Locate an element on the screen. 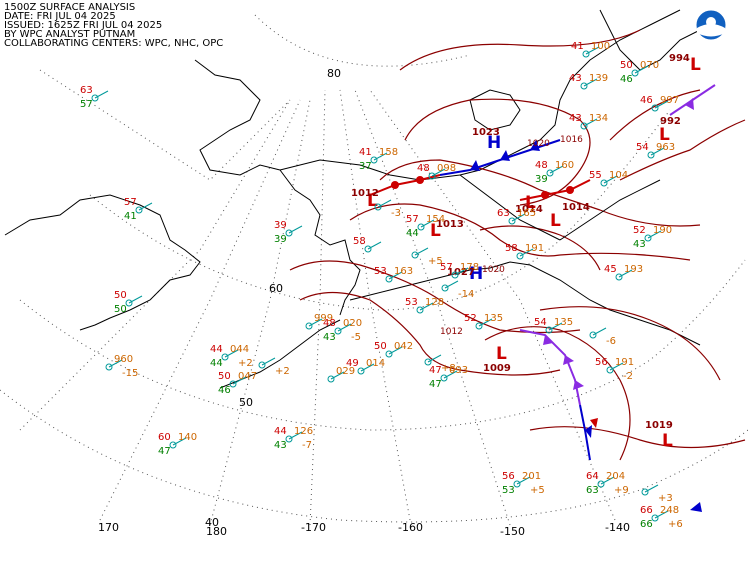 Image resolution: width=748 pixels, height=562 pixels. station-pressure: 128 is located at coordinates (434, 302).